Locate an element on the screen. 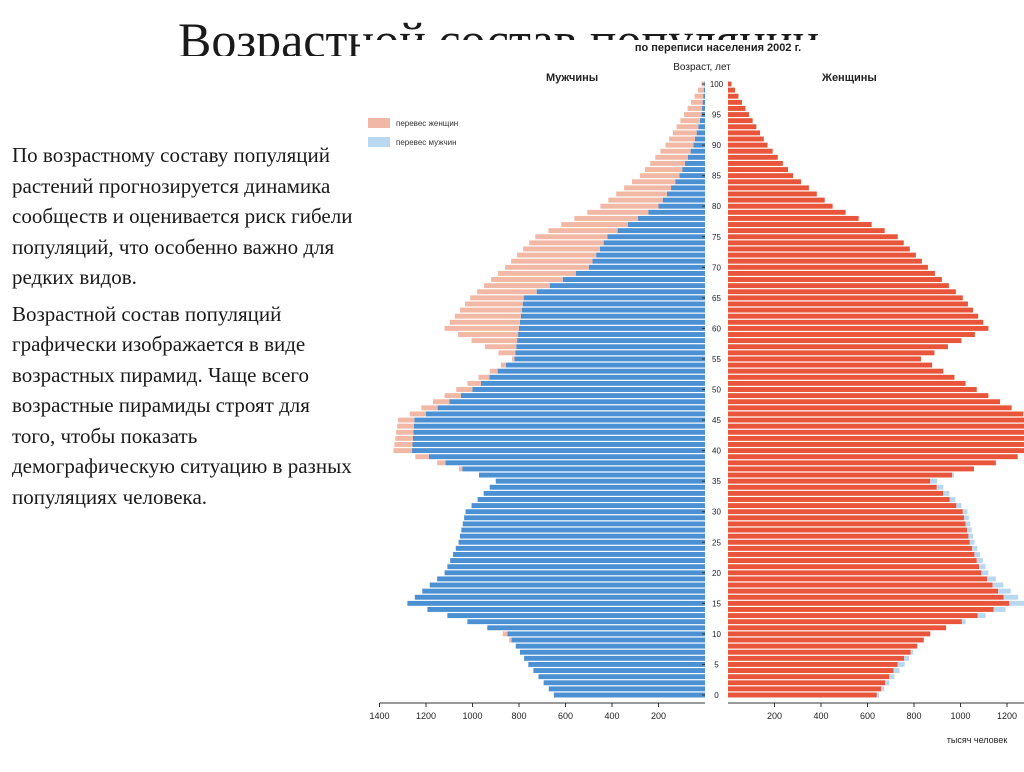 The height and width of the screenshot is (772, 1024). legend-label-female-excess: перевес женщин is located at coordinates (427, 123).